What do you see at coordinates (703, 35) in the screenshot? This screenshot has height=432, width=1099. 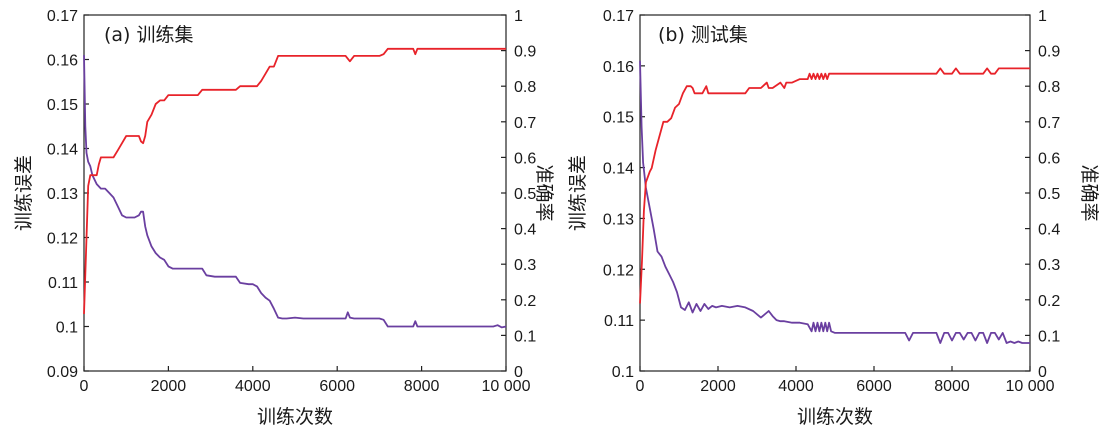 I see `panel-title: (b) 测试集` at bounding box center [703, 35].